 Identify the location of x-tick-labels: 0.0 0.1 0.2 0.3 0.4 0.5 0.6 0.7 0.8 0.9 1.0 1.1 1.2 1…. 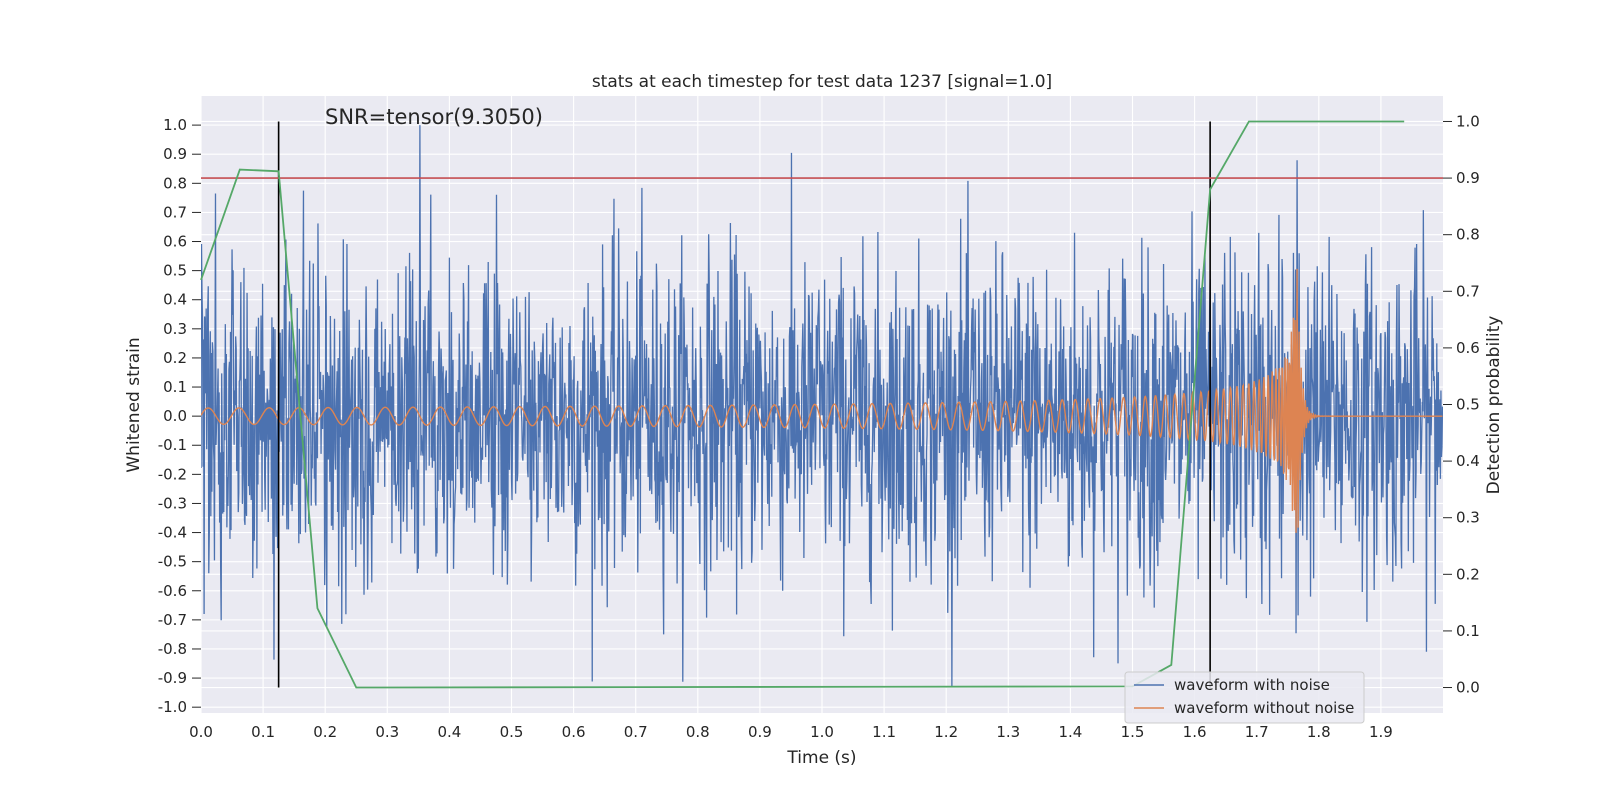
(791, 732).